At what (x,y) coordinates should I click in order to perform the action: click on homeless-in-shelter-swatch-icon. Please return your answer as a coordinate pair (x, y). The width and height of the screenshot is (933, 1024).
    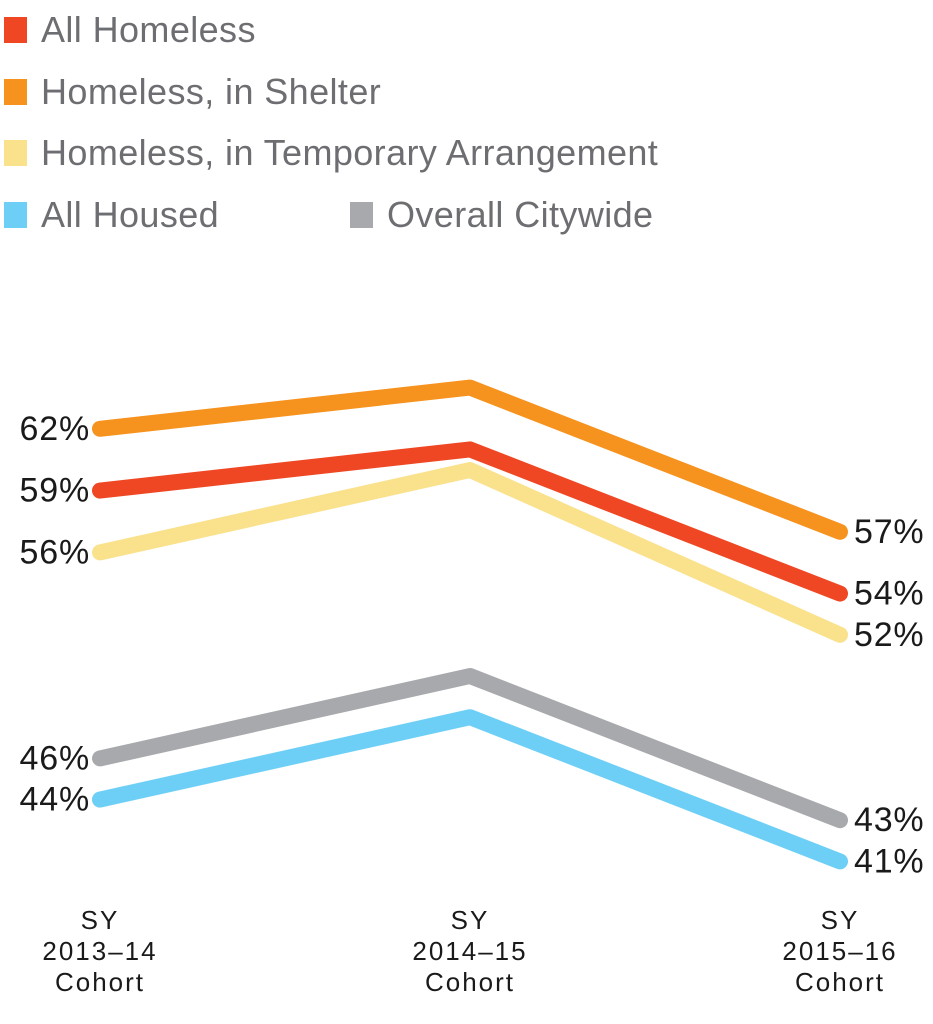
    Looking at the image, I should click on (15, 92).